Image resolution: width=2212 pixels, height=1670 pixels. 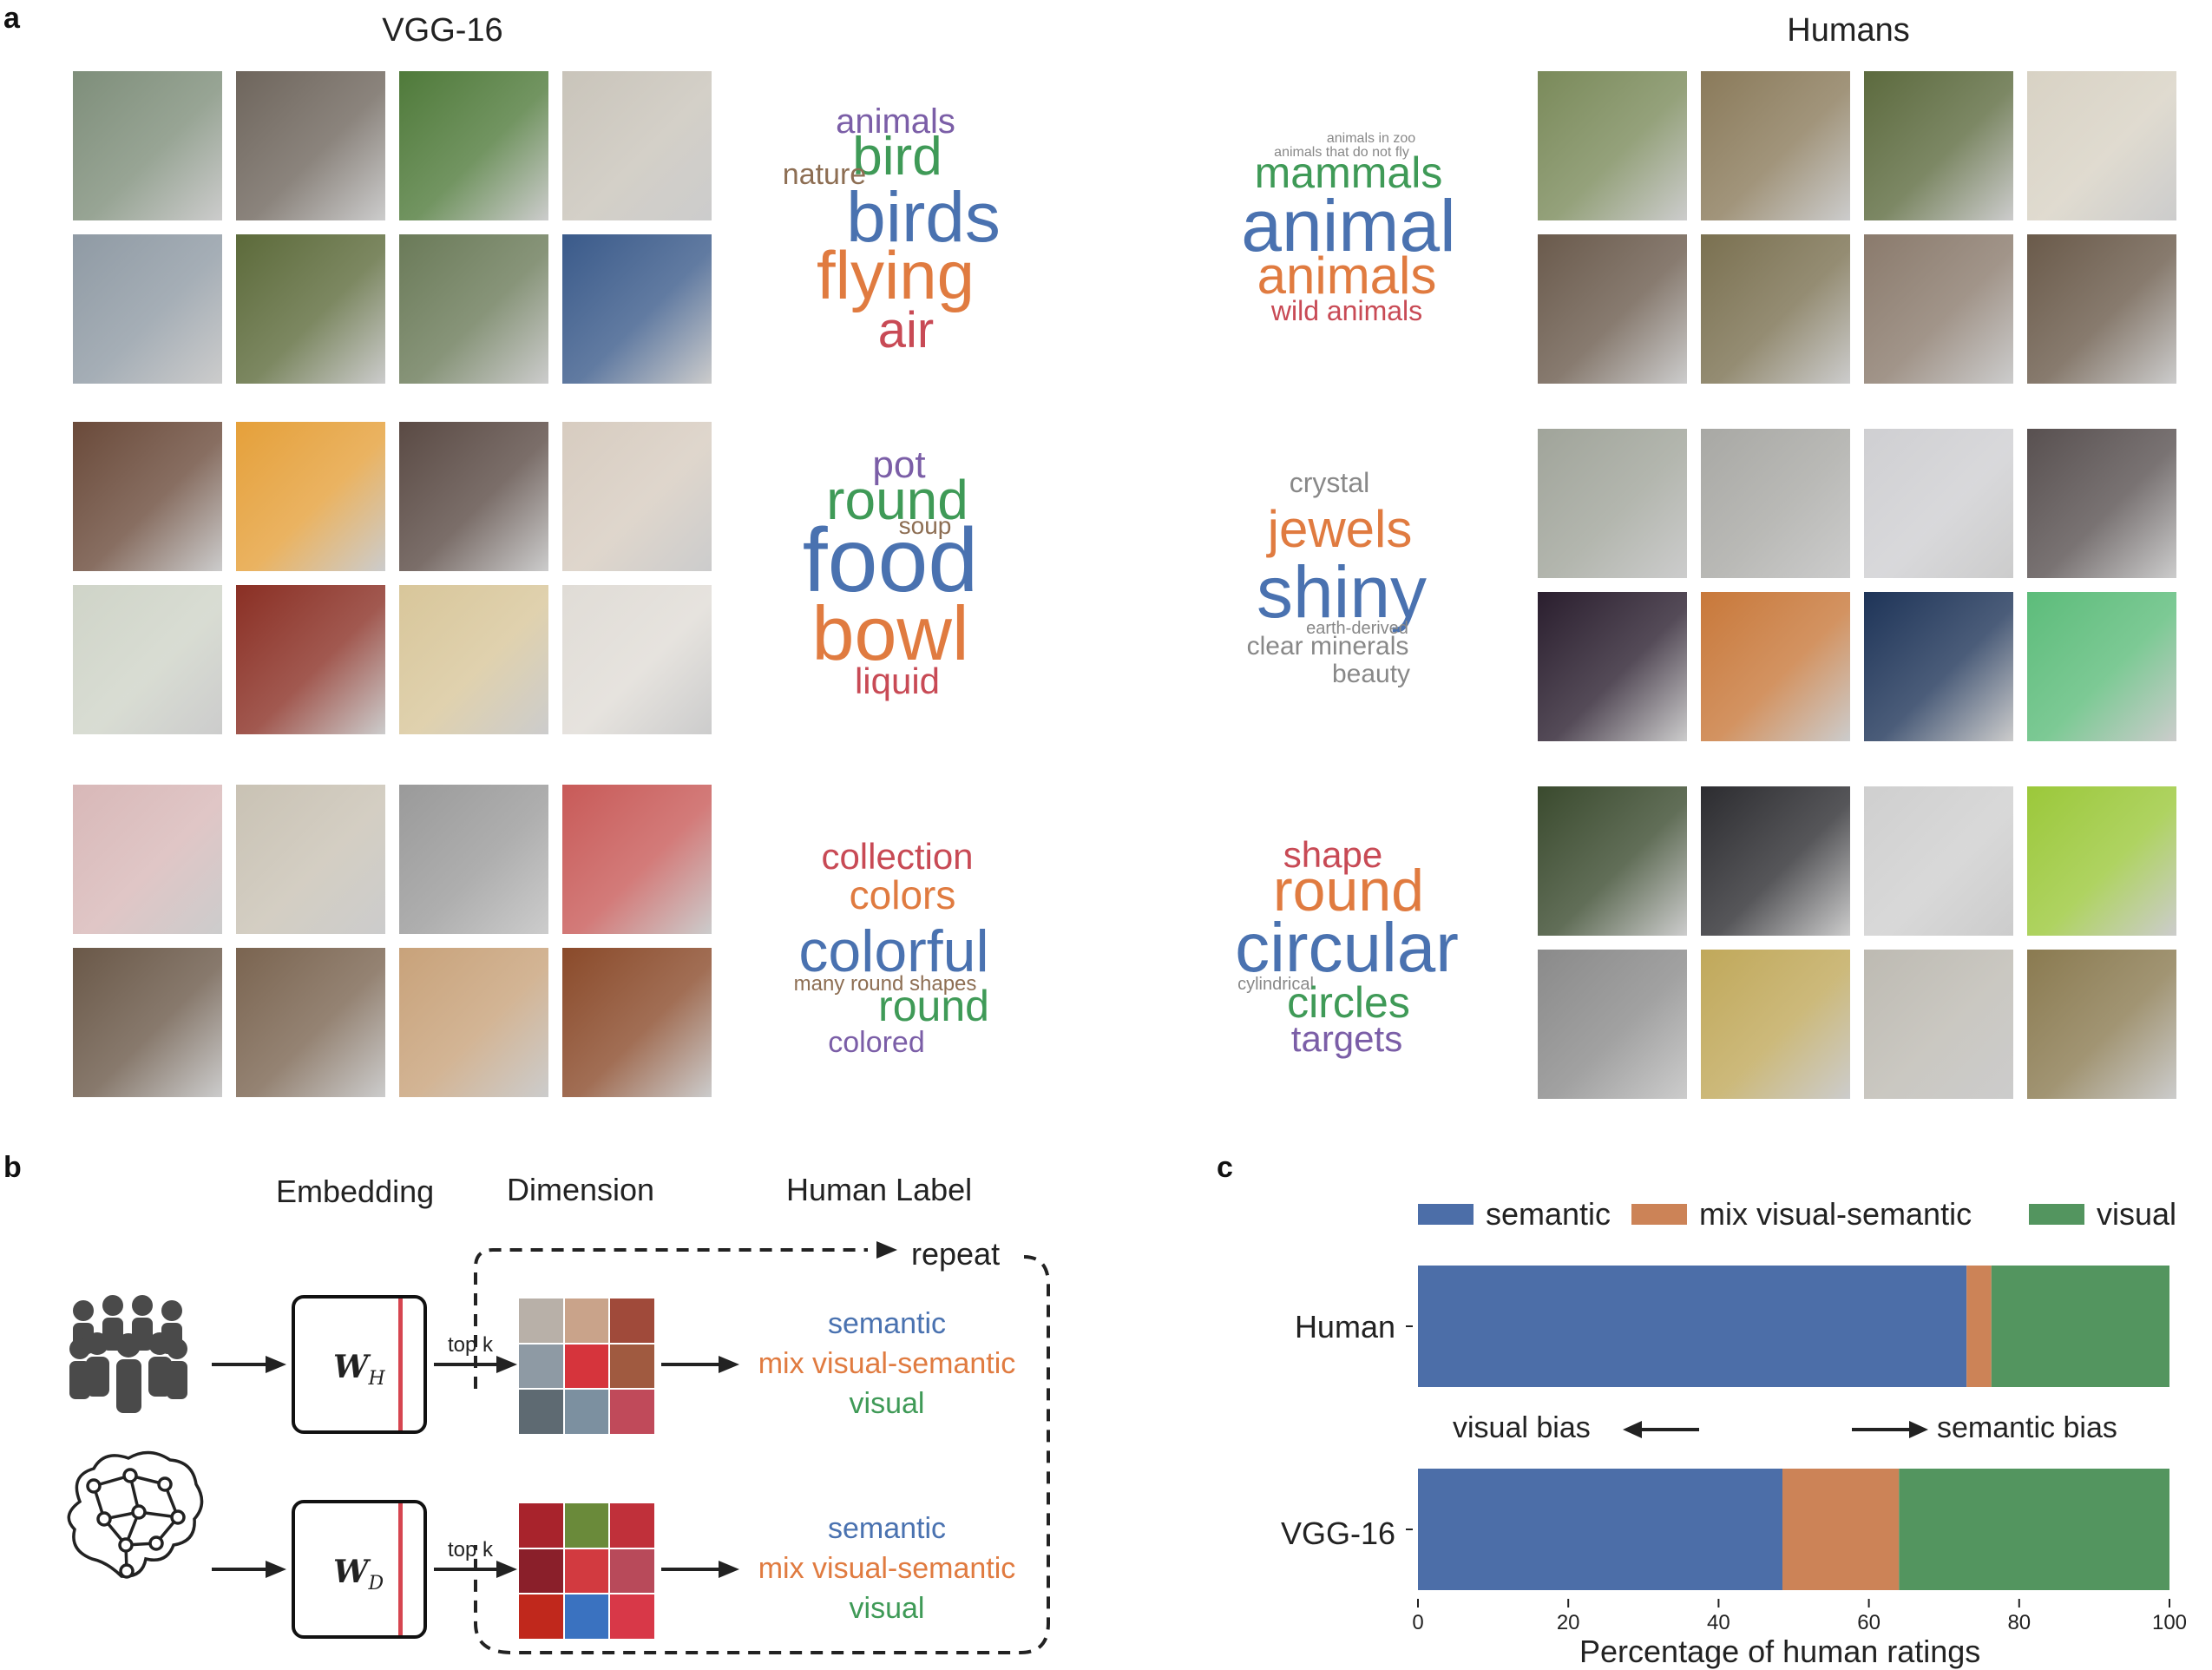 What do you see at coordinates (1337, 1533) in the screenshot?
I see `category-label-vgg16: VGG-16` at bounding box center [1337, 1533].